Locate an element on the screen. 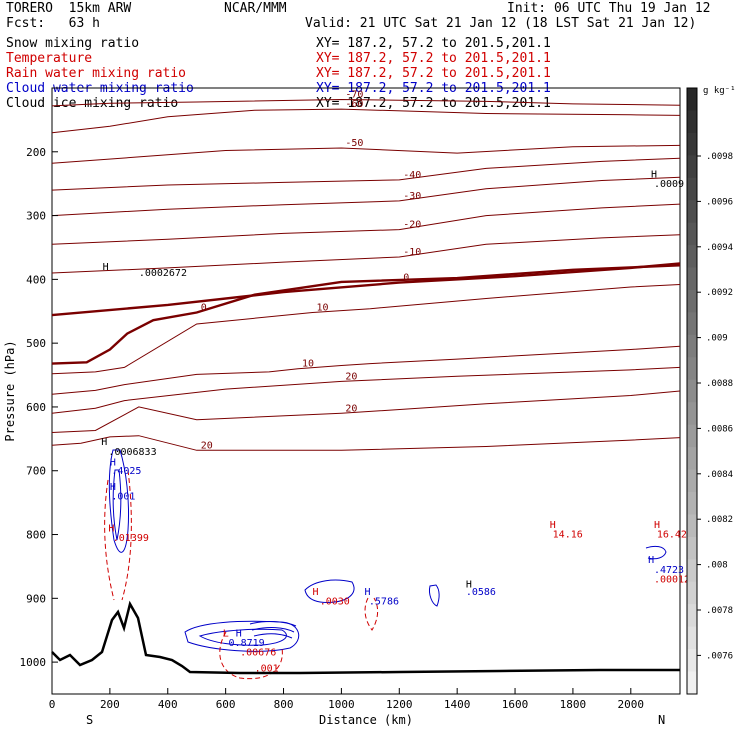 This screenshot has width=740, height=740. contour-annotation: .4723 is located at coordinates (669, 570).